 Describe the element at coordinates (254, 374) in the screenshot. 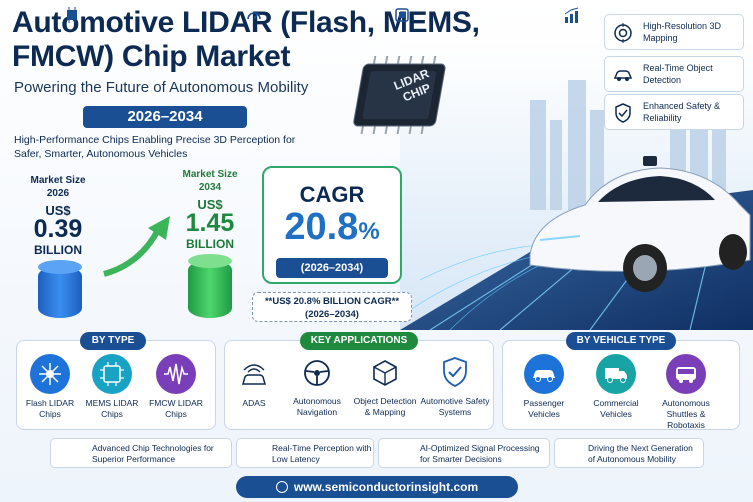

I see `car-radar-icon` at that location.